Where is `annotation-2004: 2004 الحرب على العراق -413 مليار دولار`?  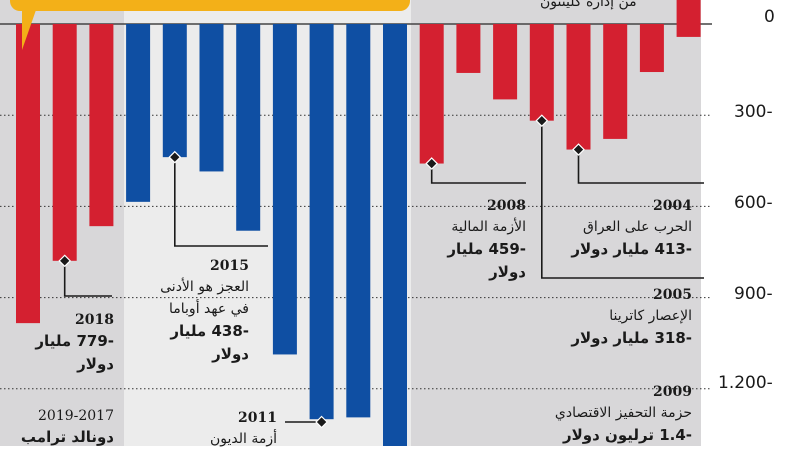 annotation-2004: 2004 الحرب على العراق -413 مليار دولار is located at coordinates (607, 228).